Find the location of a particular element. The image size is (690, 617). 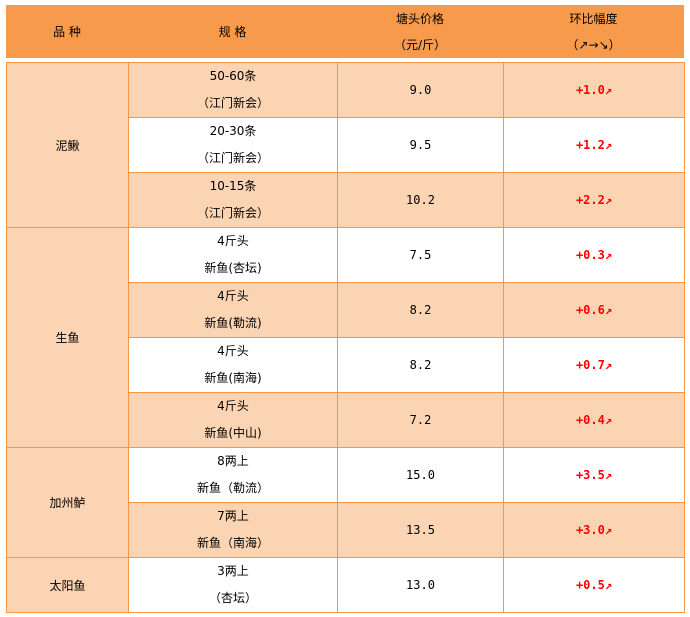

table-row: 20-30条 （江门新会） 9.5 +1.2↗ is located at coordinates (346, 145).